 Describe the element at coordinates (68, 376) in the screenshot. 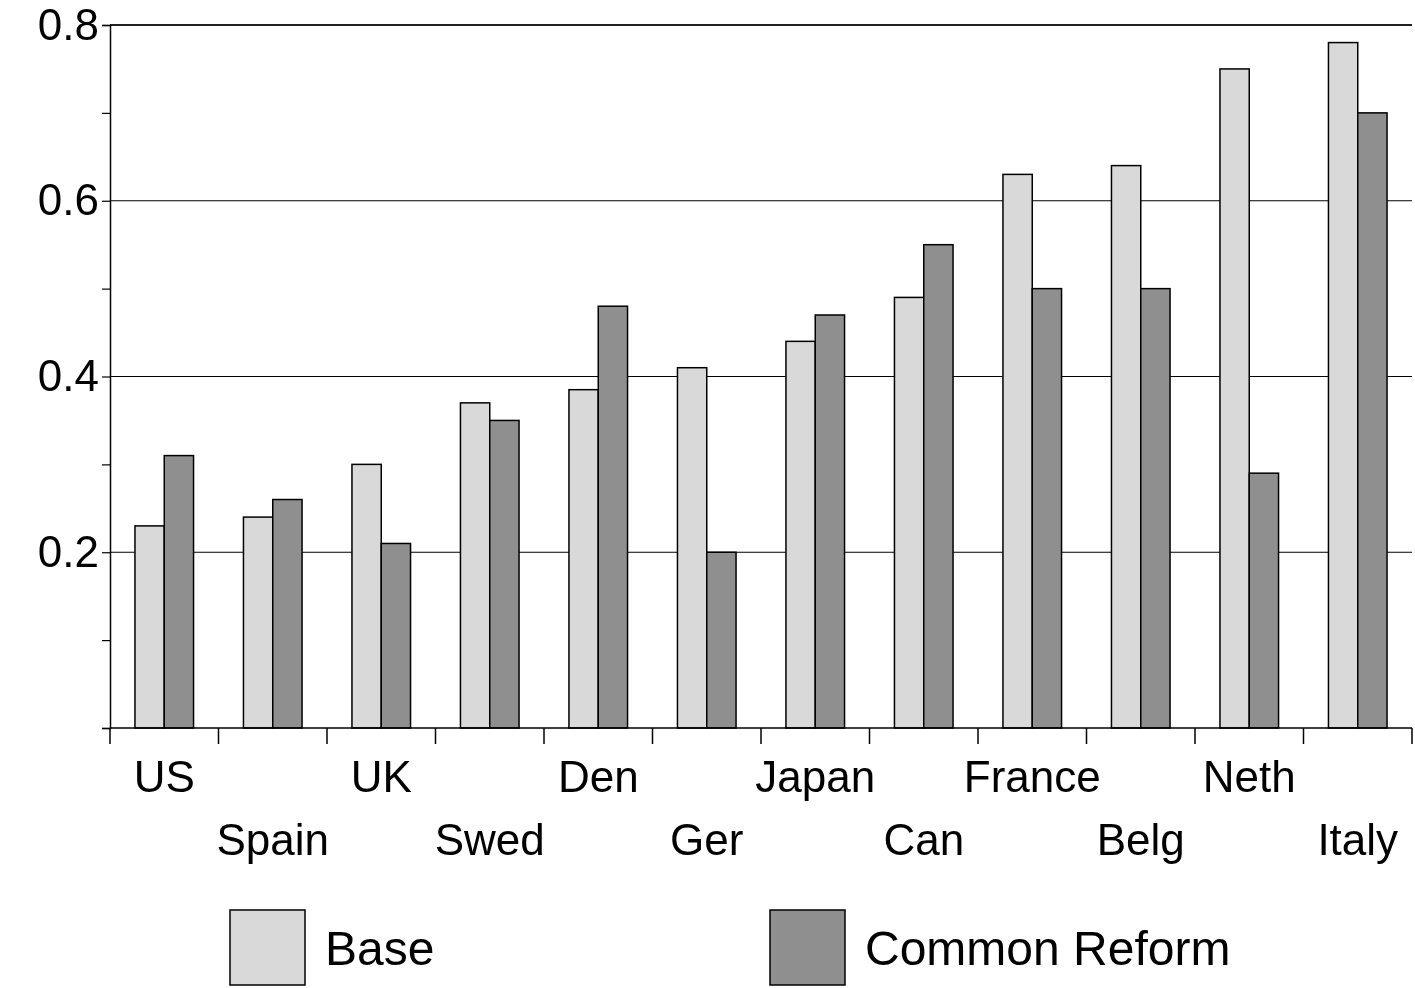

I see `y-tick-label: 0.4` at that location.